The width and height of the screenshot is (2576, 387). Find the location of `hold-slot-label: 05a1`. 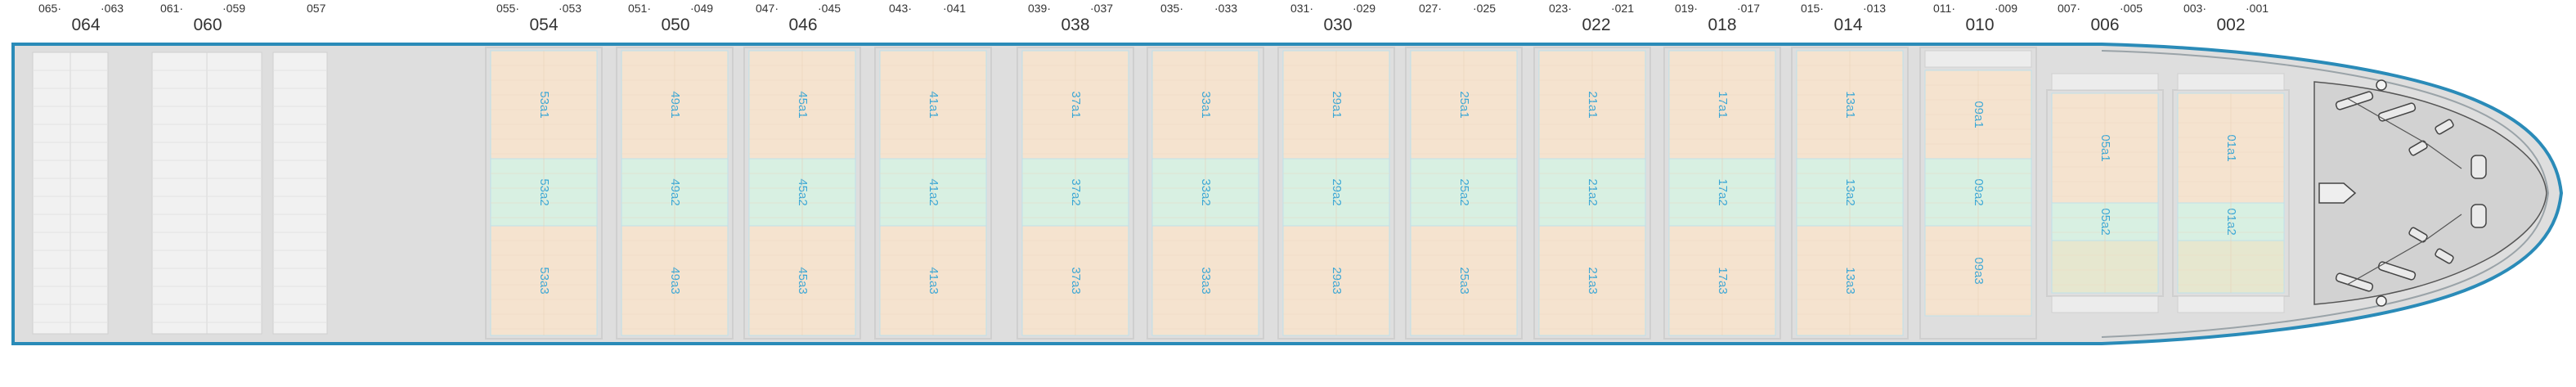

hold-slot-label: 05a1 is located at coordinates (2105, 148).